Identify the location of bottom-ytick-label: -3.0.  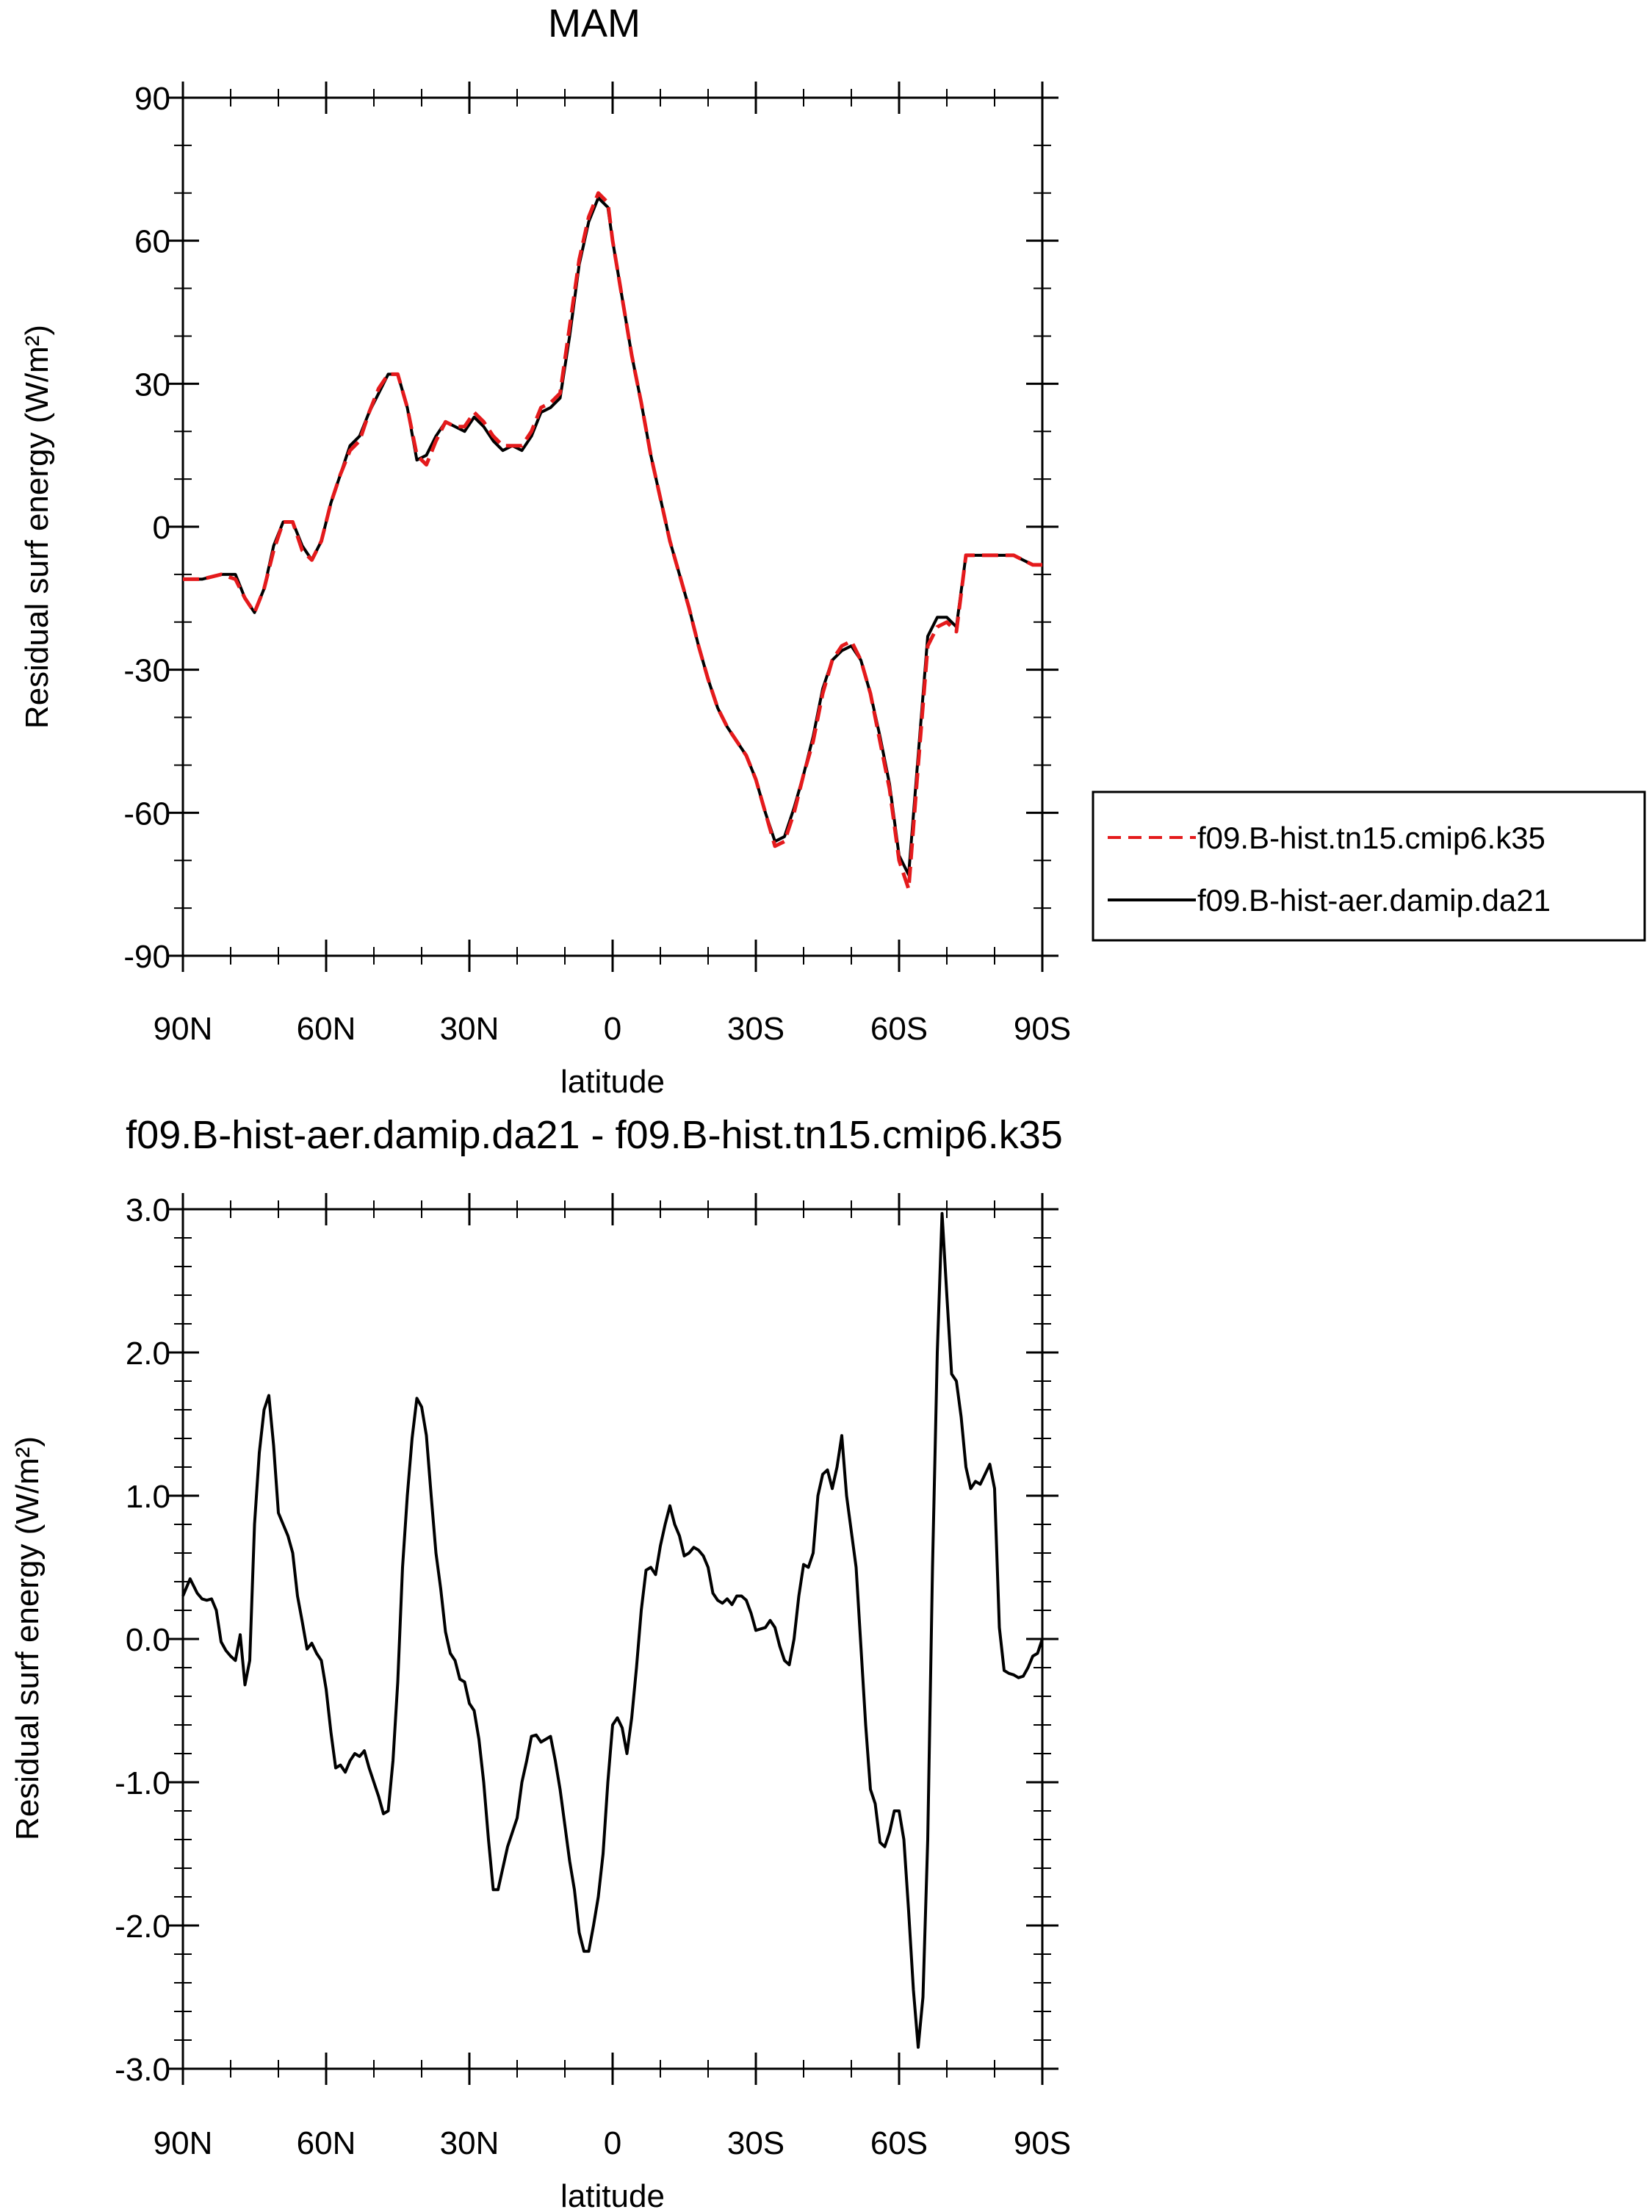
(142, 2070).